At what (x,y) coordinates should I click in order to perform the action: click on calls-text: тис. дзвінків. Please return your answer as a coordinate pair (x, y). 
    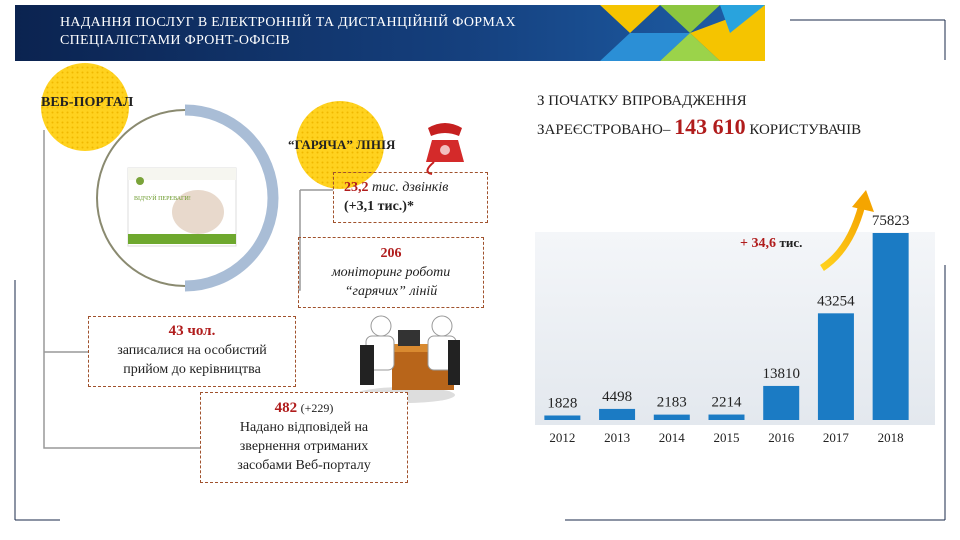
    Looking at the image, I should click on (410, 187).